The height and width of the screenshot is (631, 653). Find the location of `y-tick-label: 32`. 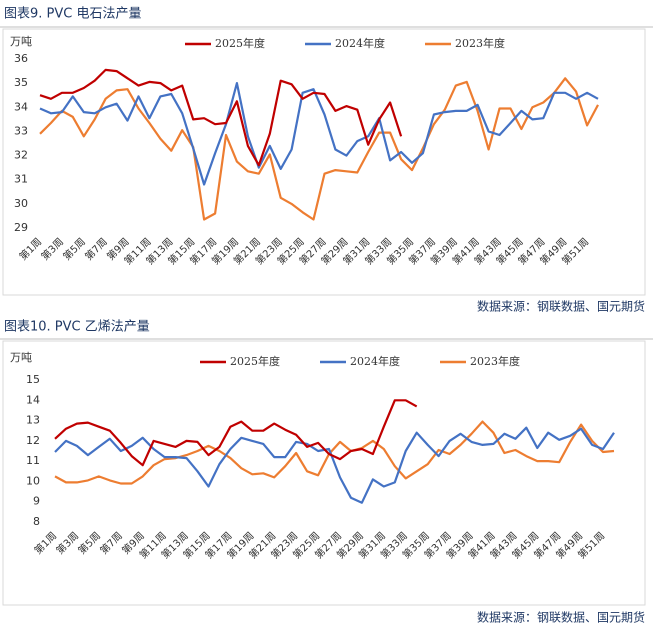

y-tick-label: 32 is located at coordinates (21, 155).